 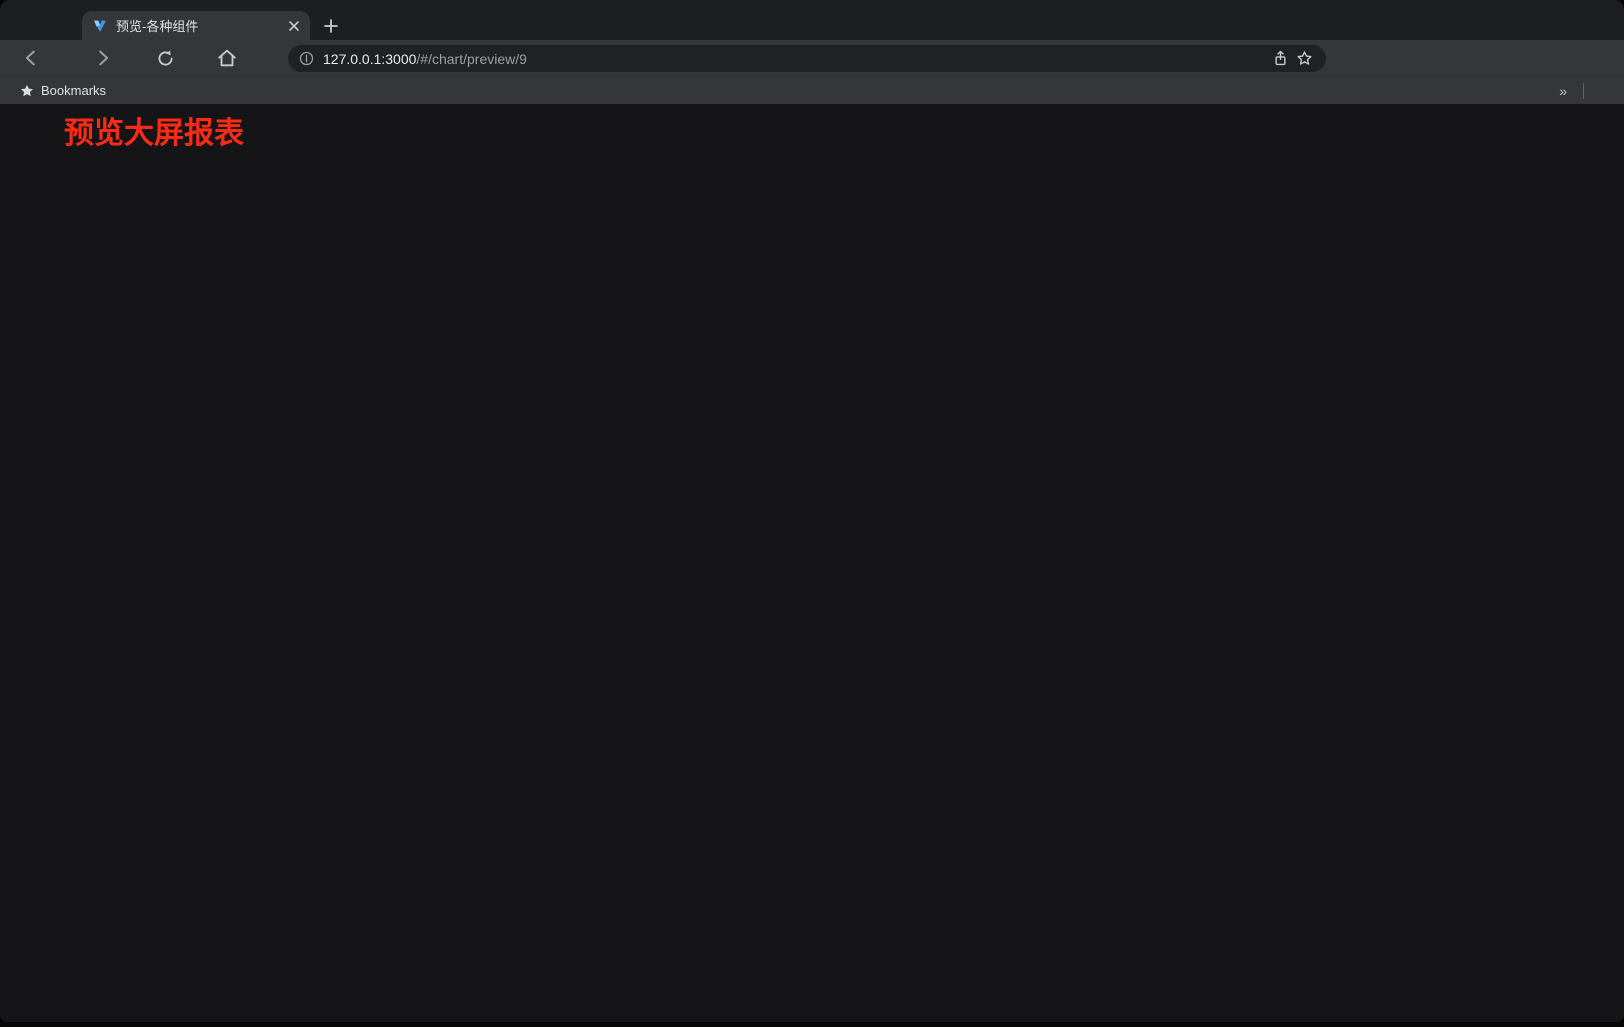 I want to click on site-info-icon, so click(x=306, y=58).